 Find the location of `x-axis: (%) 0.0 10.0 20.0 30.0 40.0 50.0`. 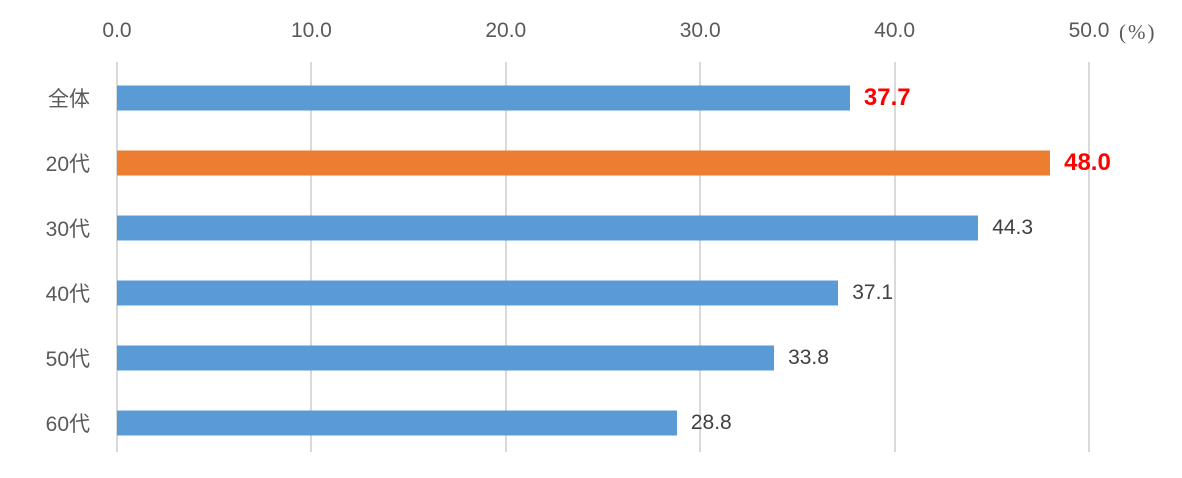

x-axis: (%) 0.0 10.0 20.0 30.0 40.0 50.0 is located at coordinates (591, 28).